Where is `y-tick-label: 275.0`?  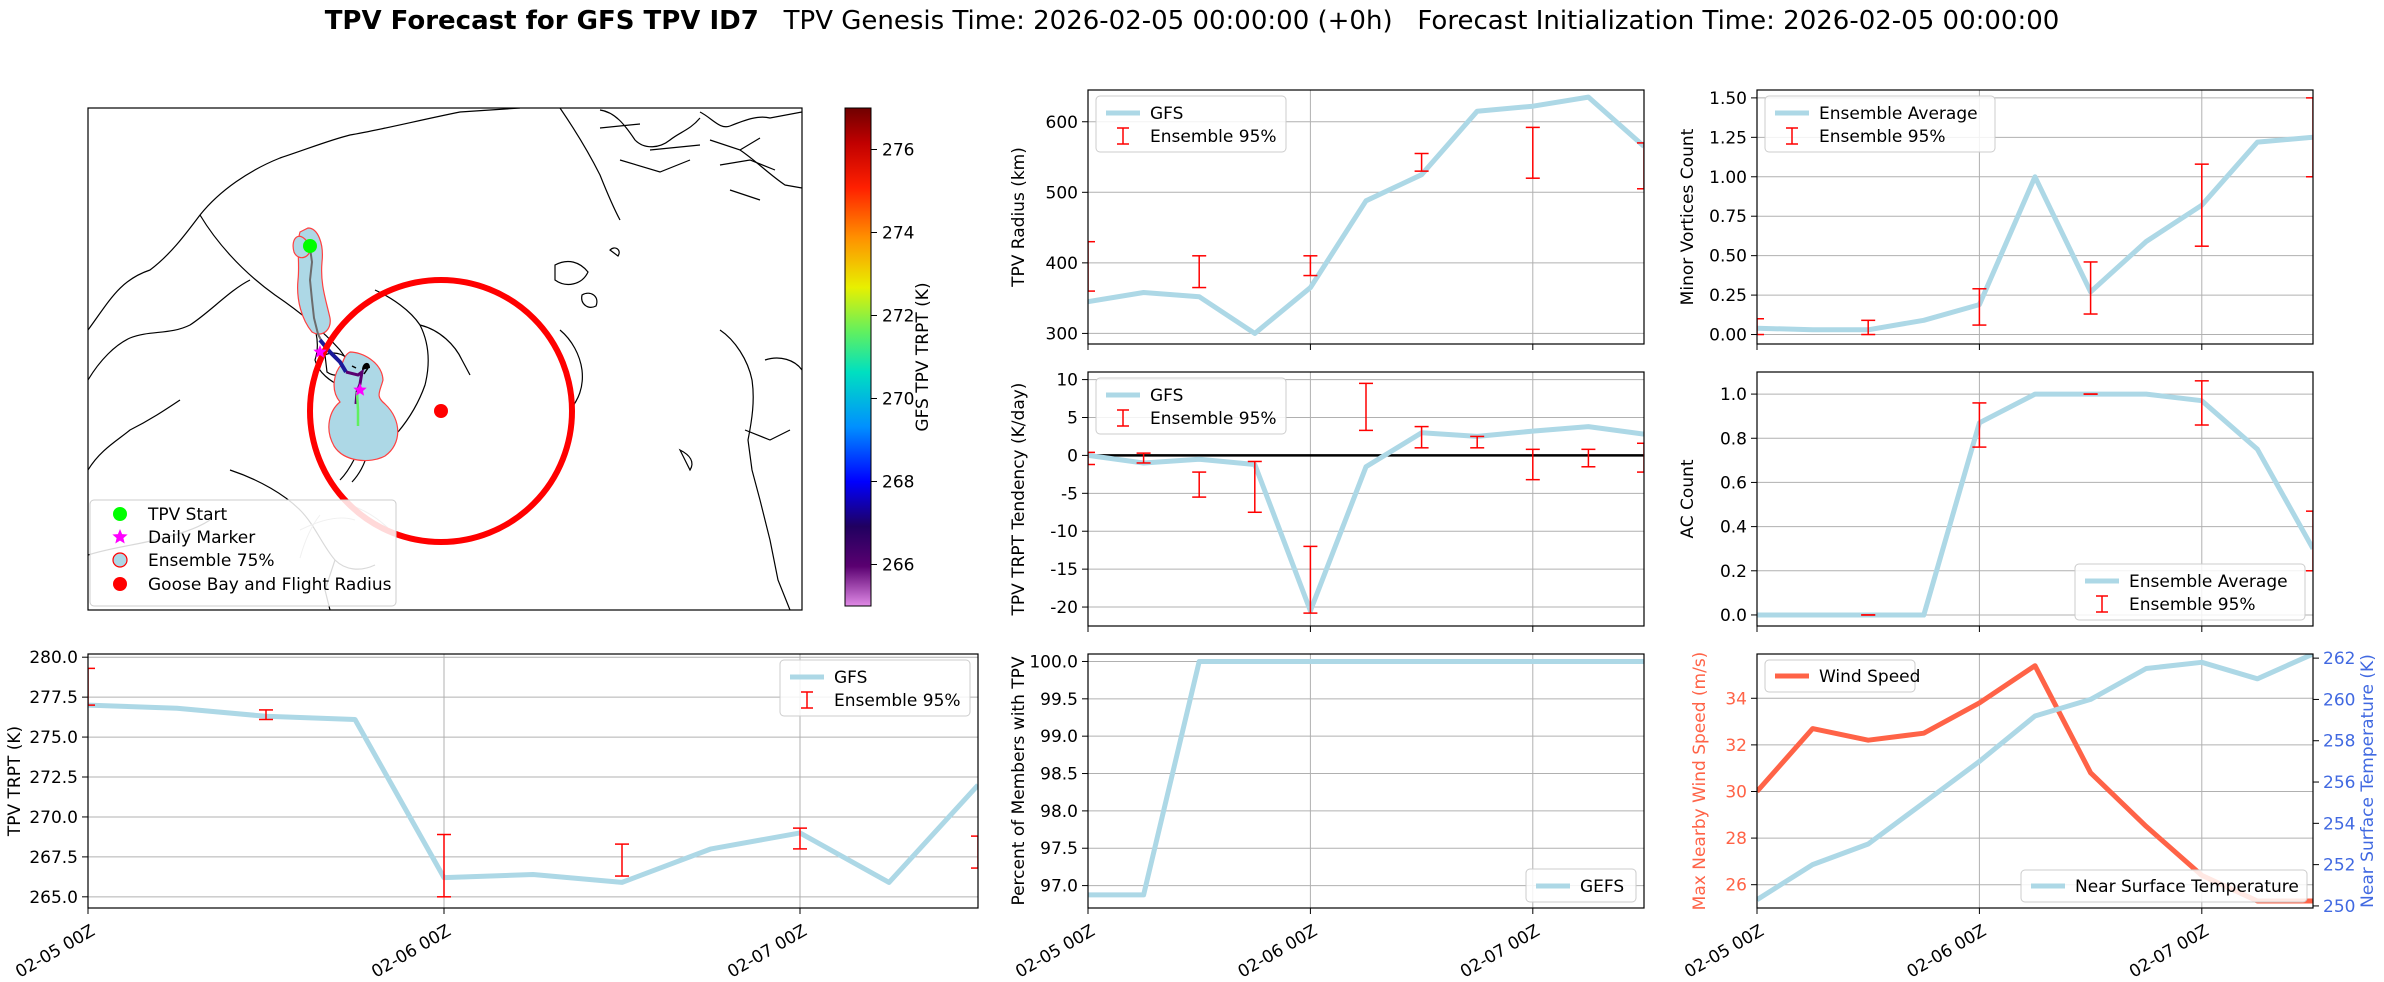
y-tick-label: 275.0 is located at coordinates (53, 738).